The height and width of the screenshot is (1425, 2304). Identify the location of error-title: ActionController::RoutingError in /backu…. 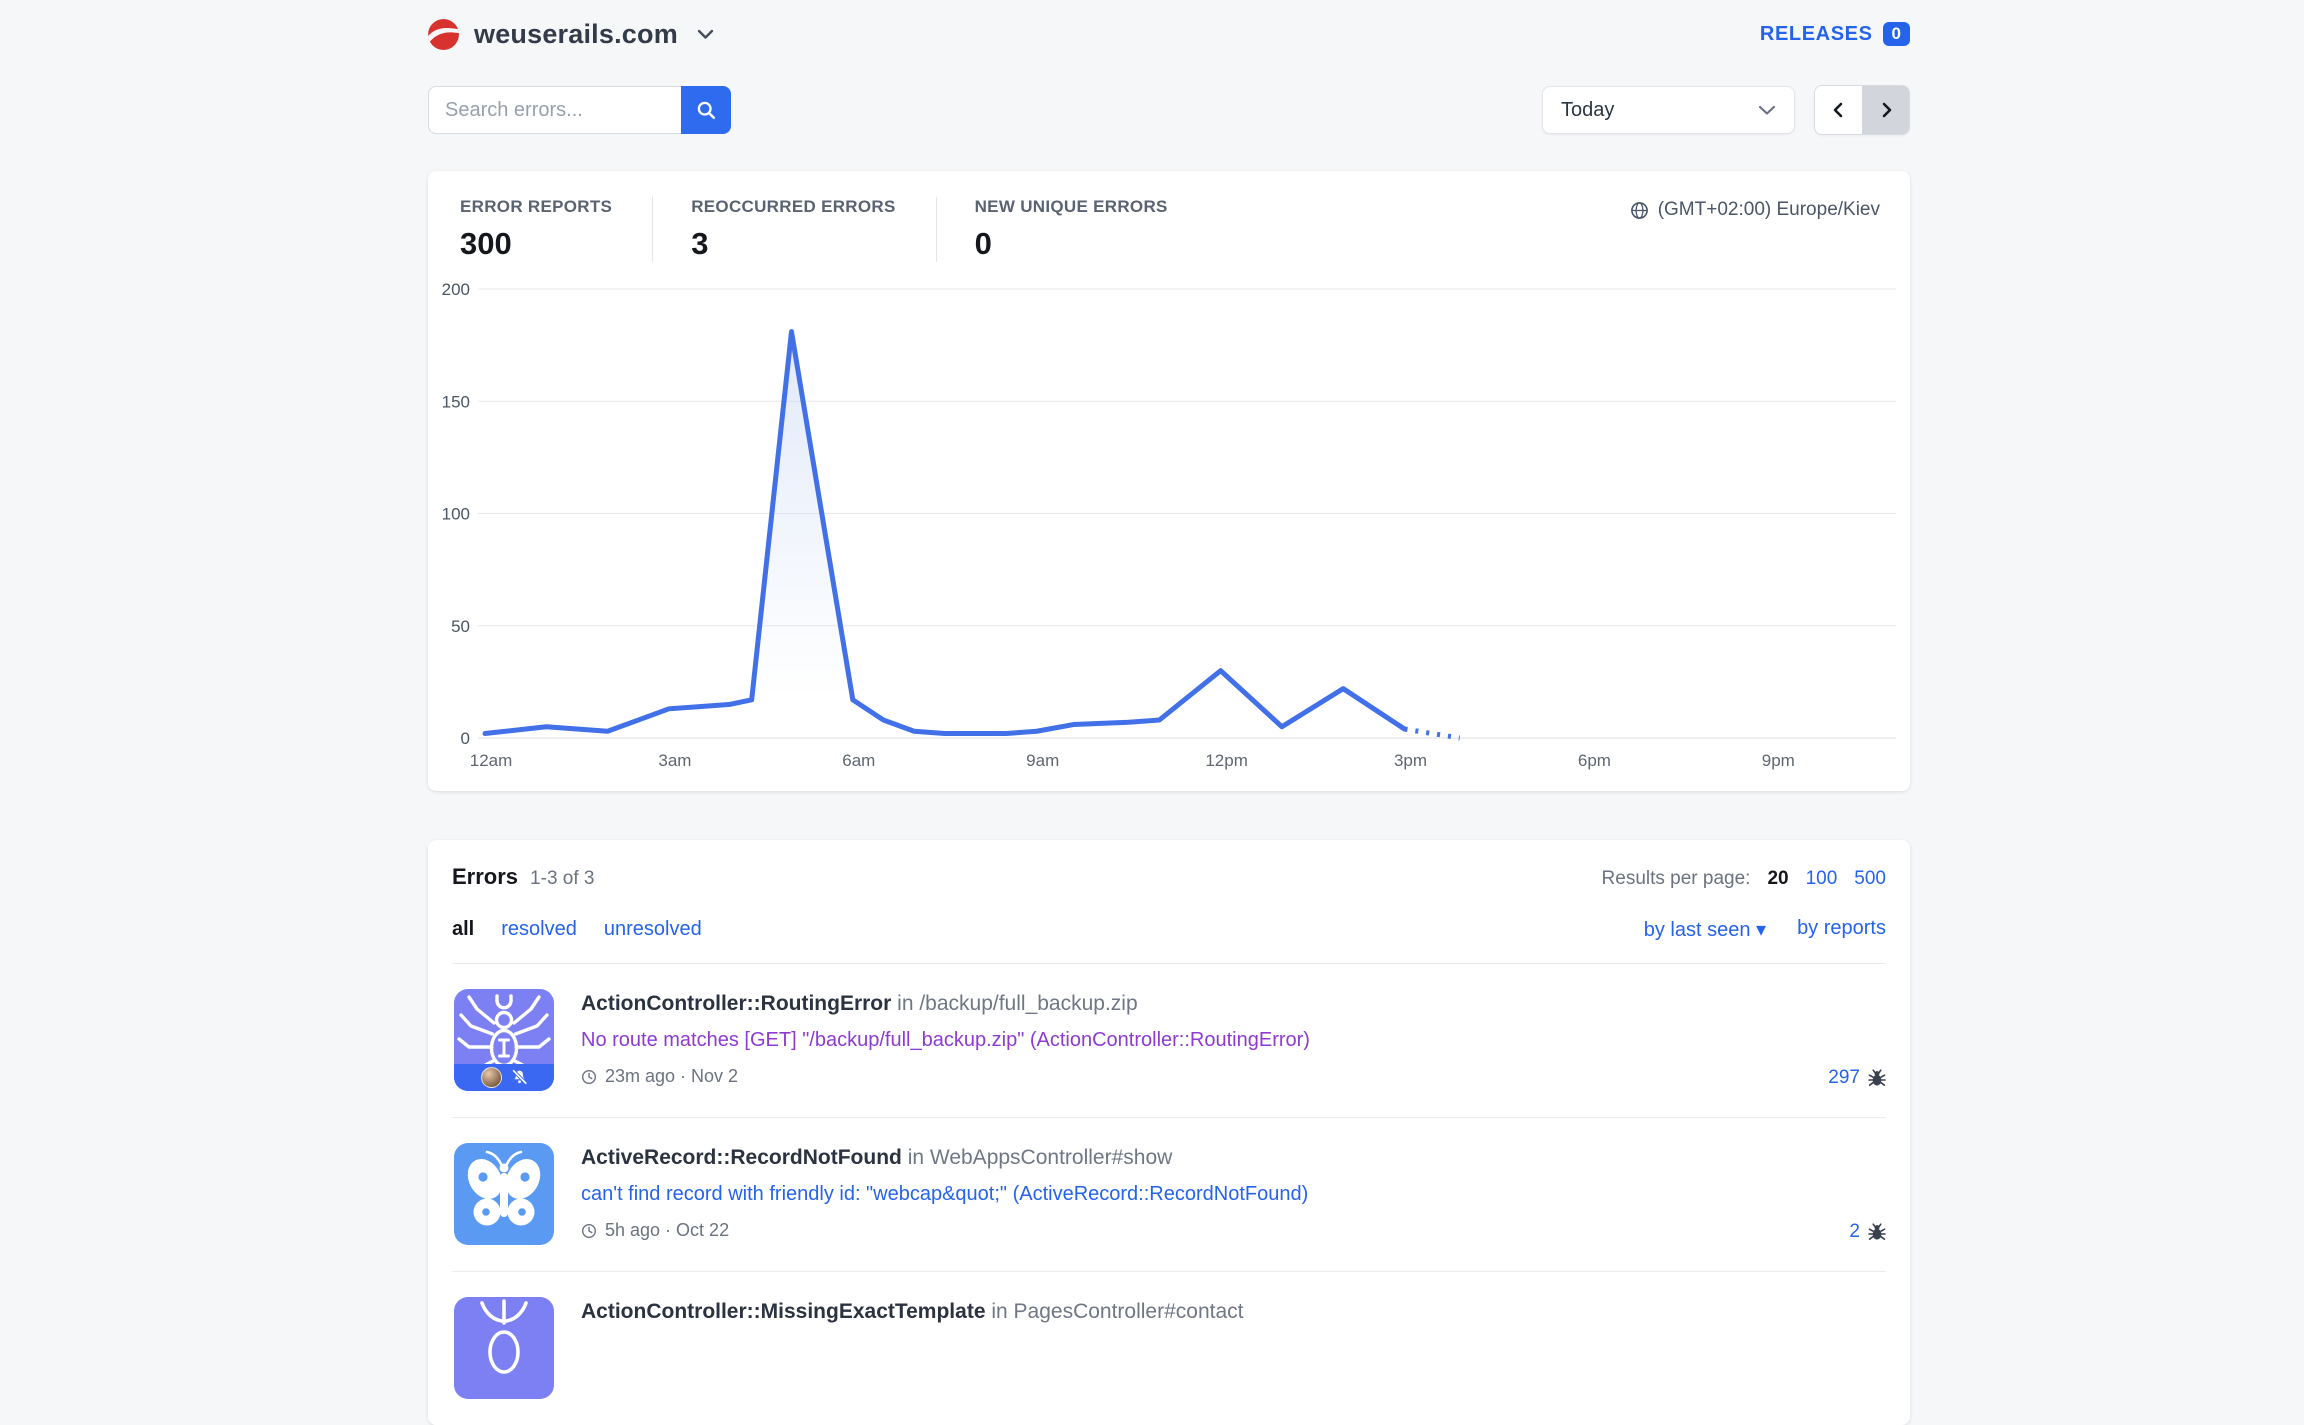
(945, 1004).